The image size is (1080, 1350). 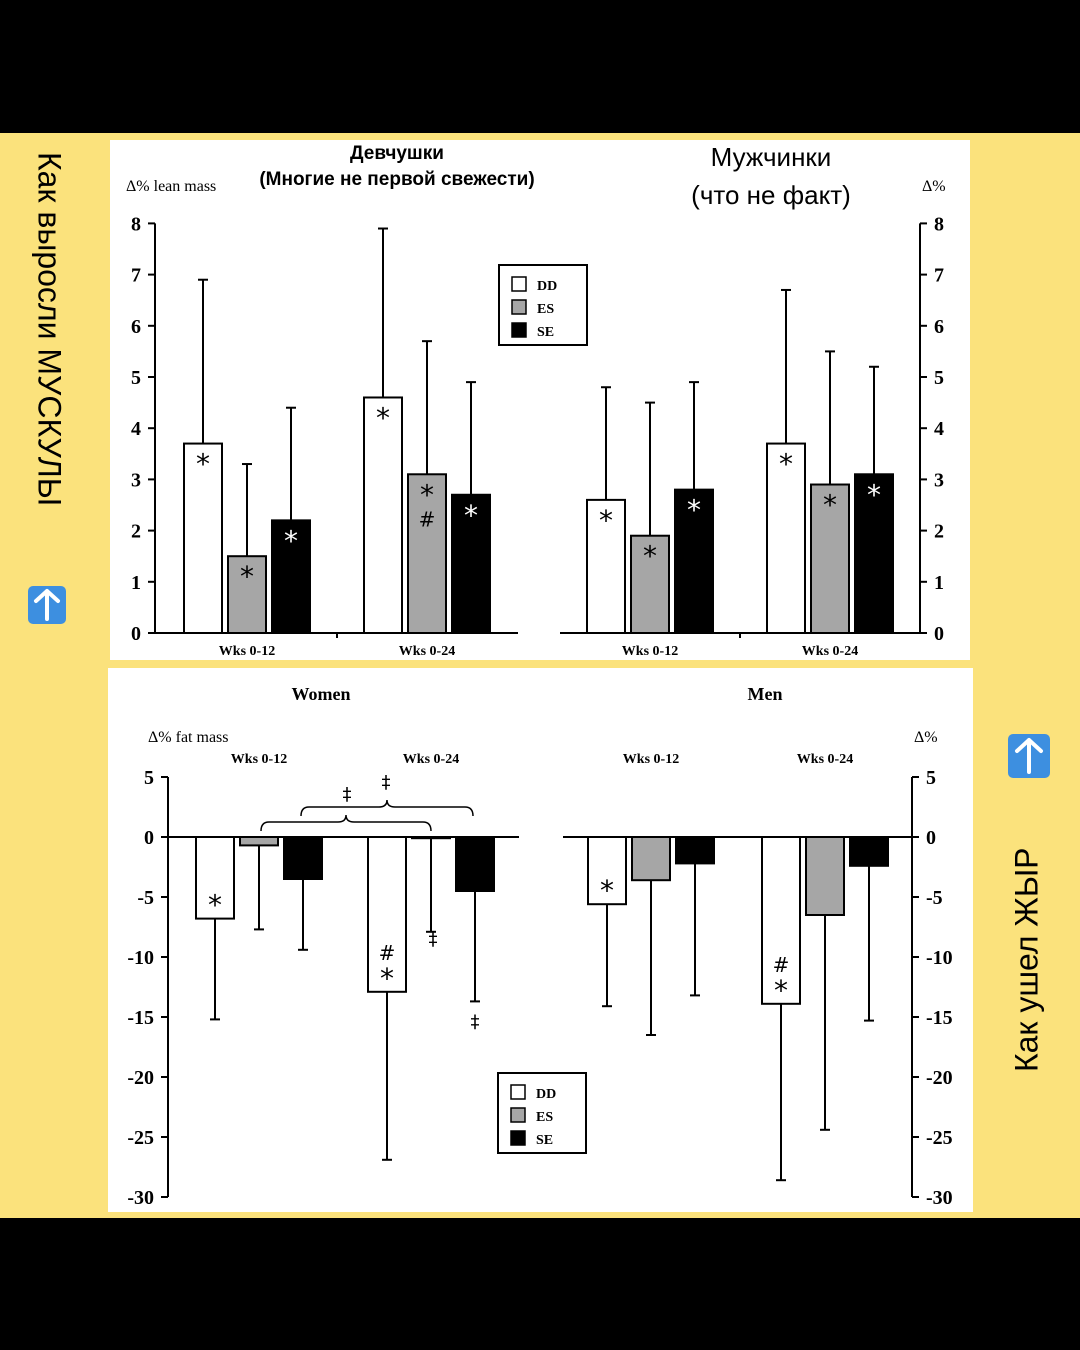 What do you see at coordinates (939, 224) in the screenshot?
I see `y-tick-label-right: 8` at bounding box center [939, 224].